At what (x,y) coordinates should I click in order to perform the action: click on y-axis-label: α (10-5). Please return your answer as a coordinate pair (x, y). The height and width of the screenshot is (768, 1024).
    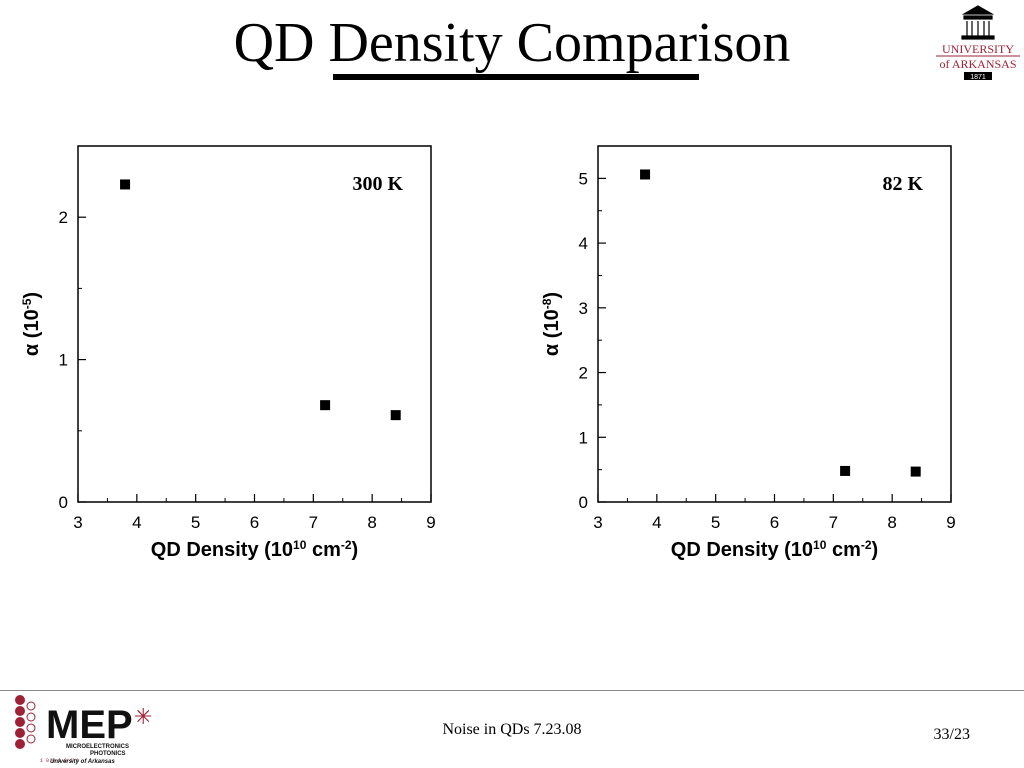
    Looking at the image, I should click on (31, 324).